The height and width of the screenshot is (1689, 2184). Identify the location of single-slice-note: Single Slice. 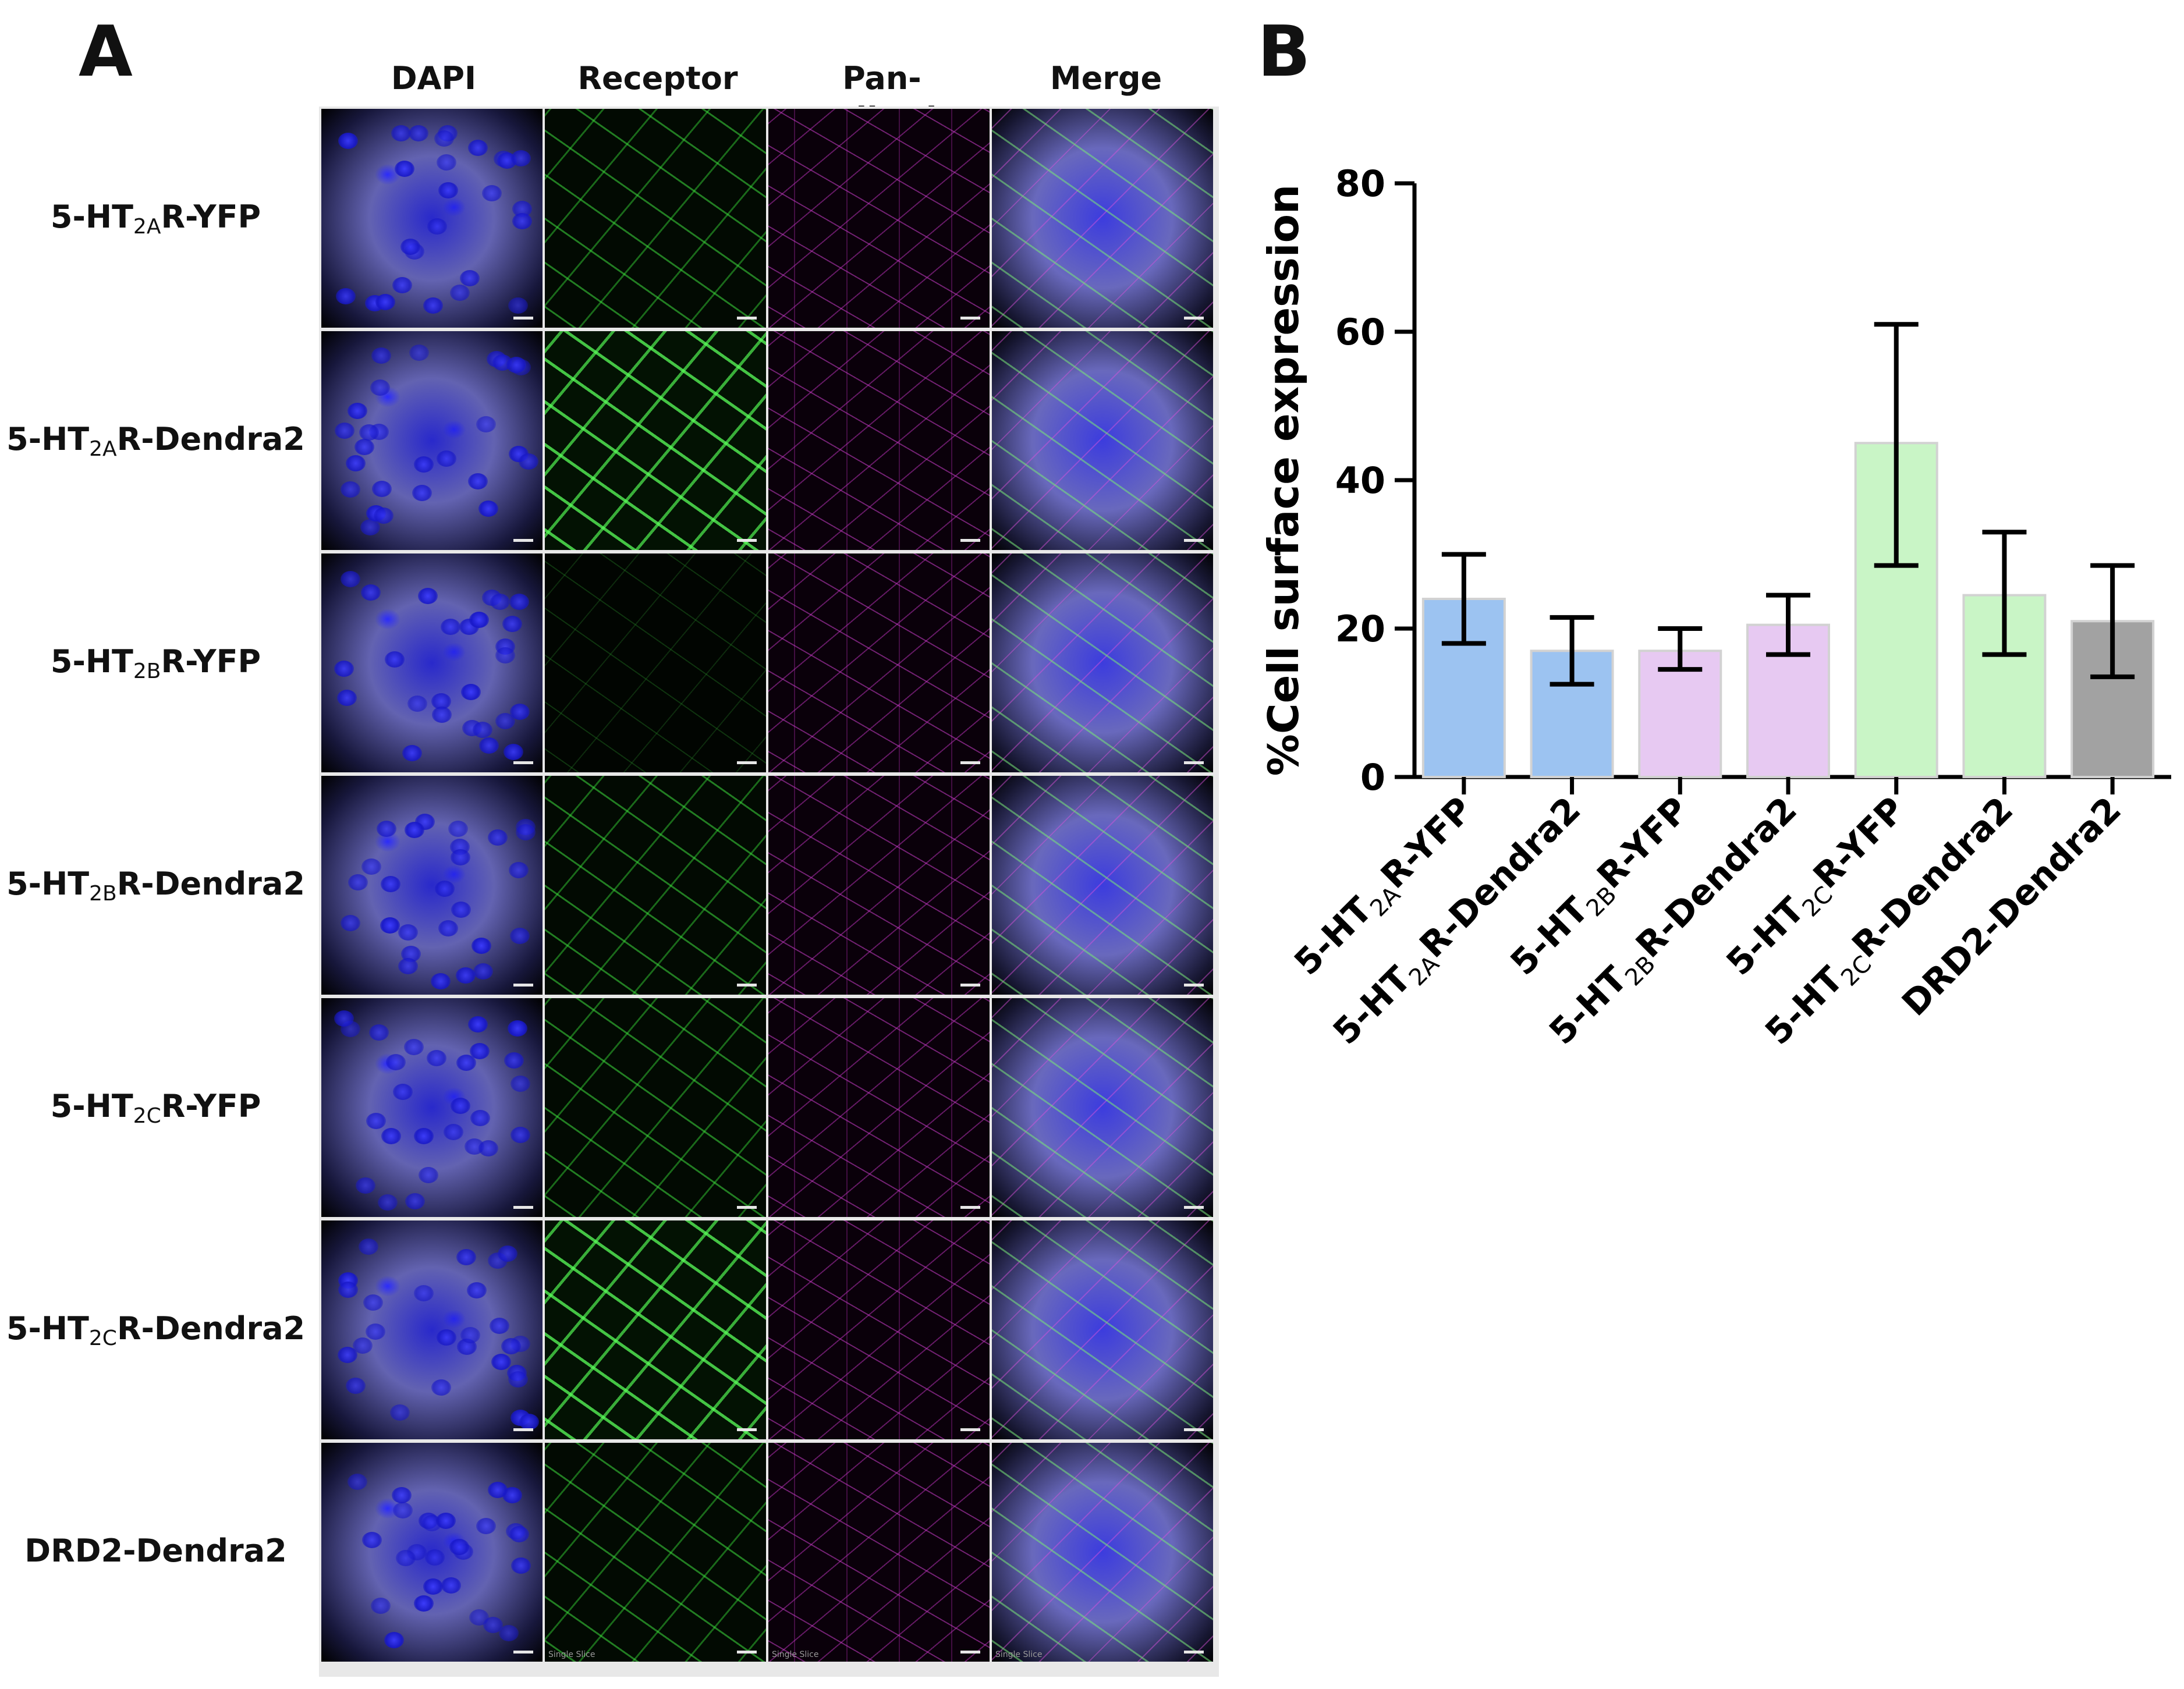
(1019, 1654).